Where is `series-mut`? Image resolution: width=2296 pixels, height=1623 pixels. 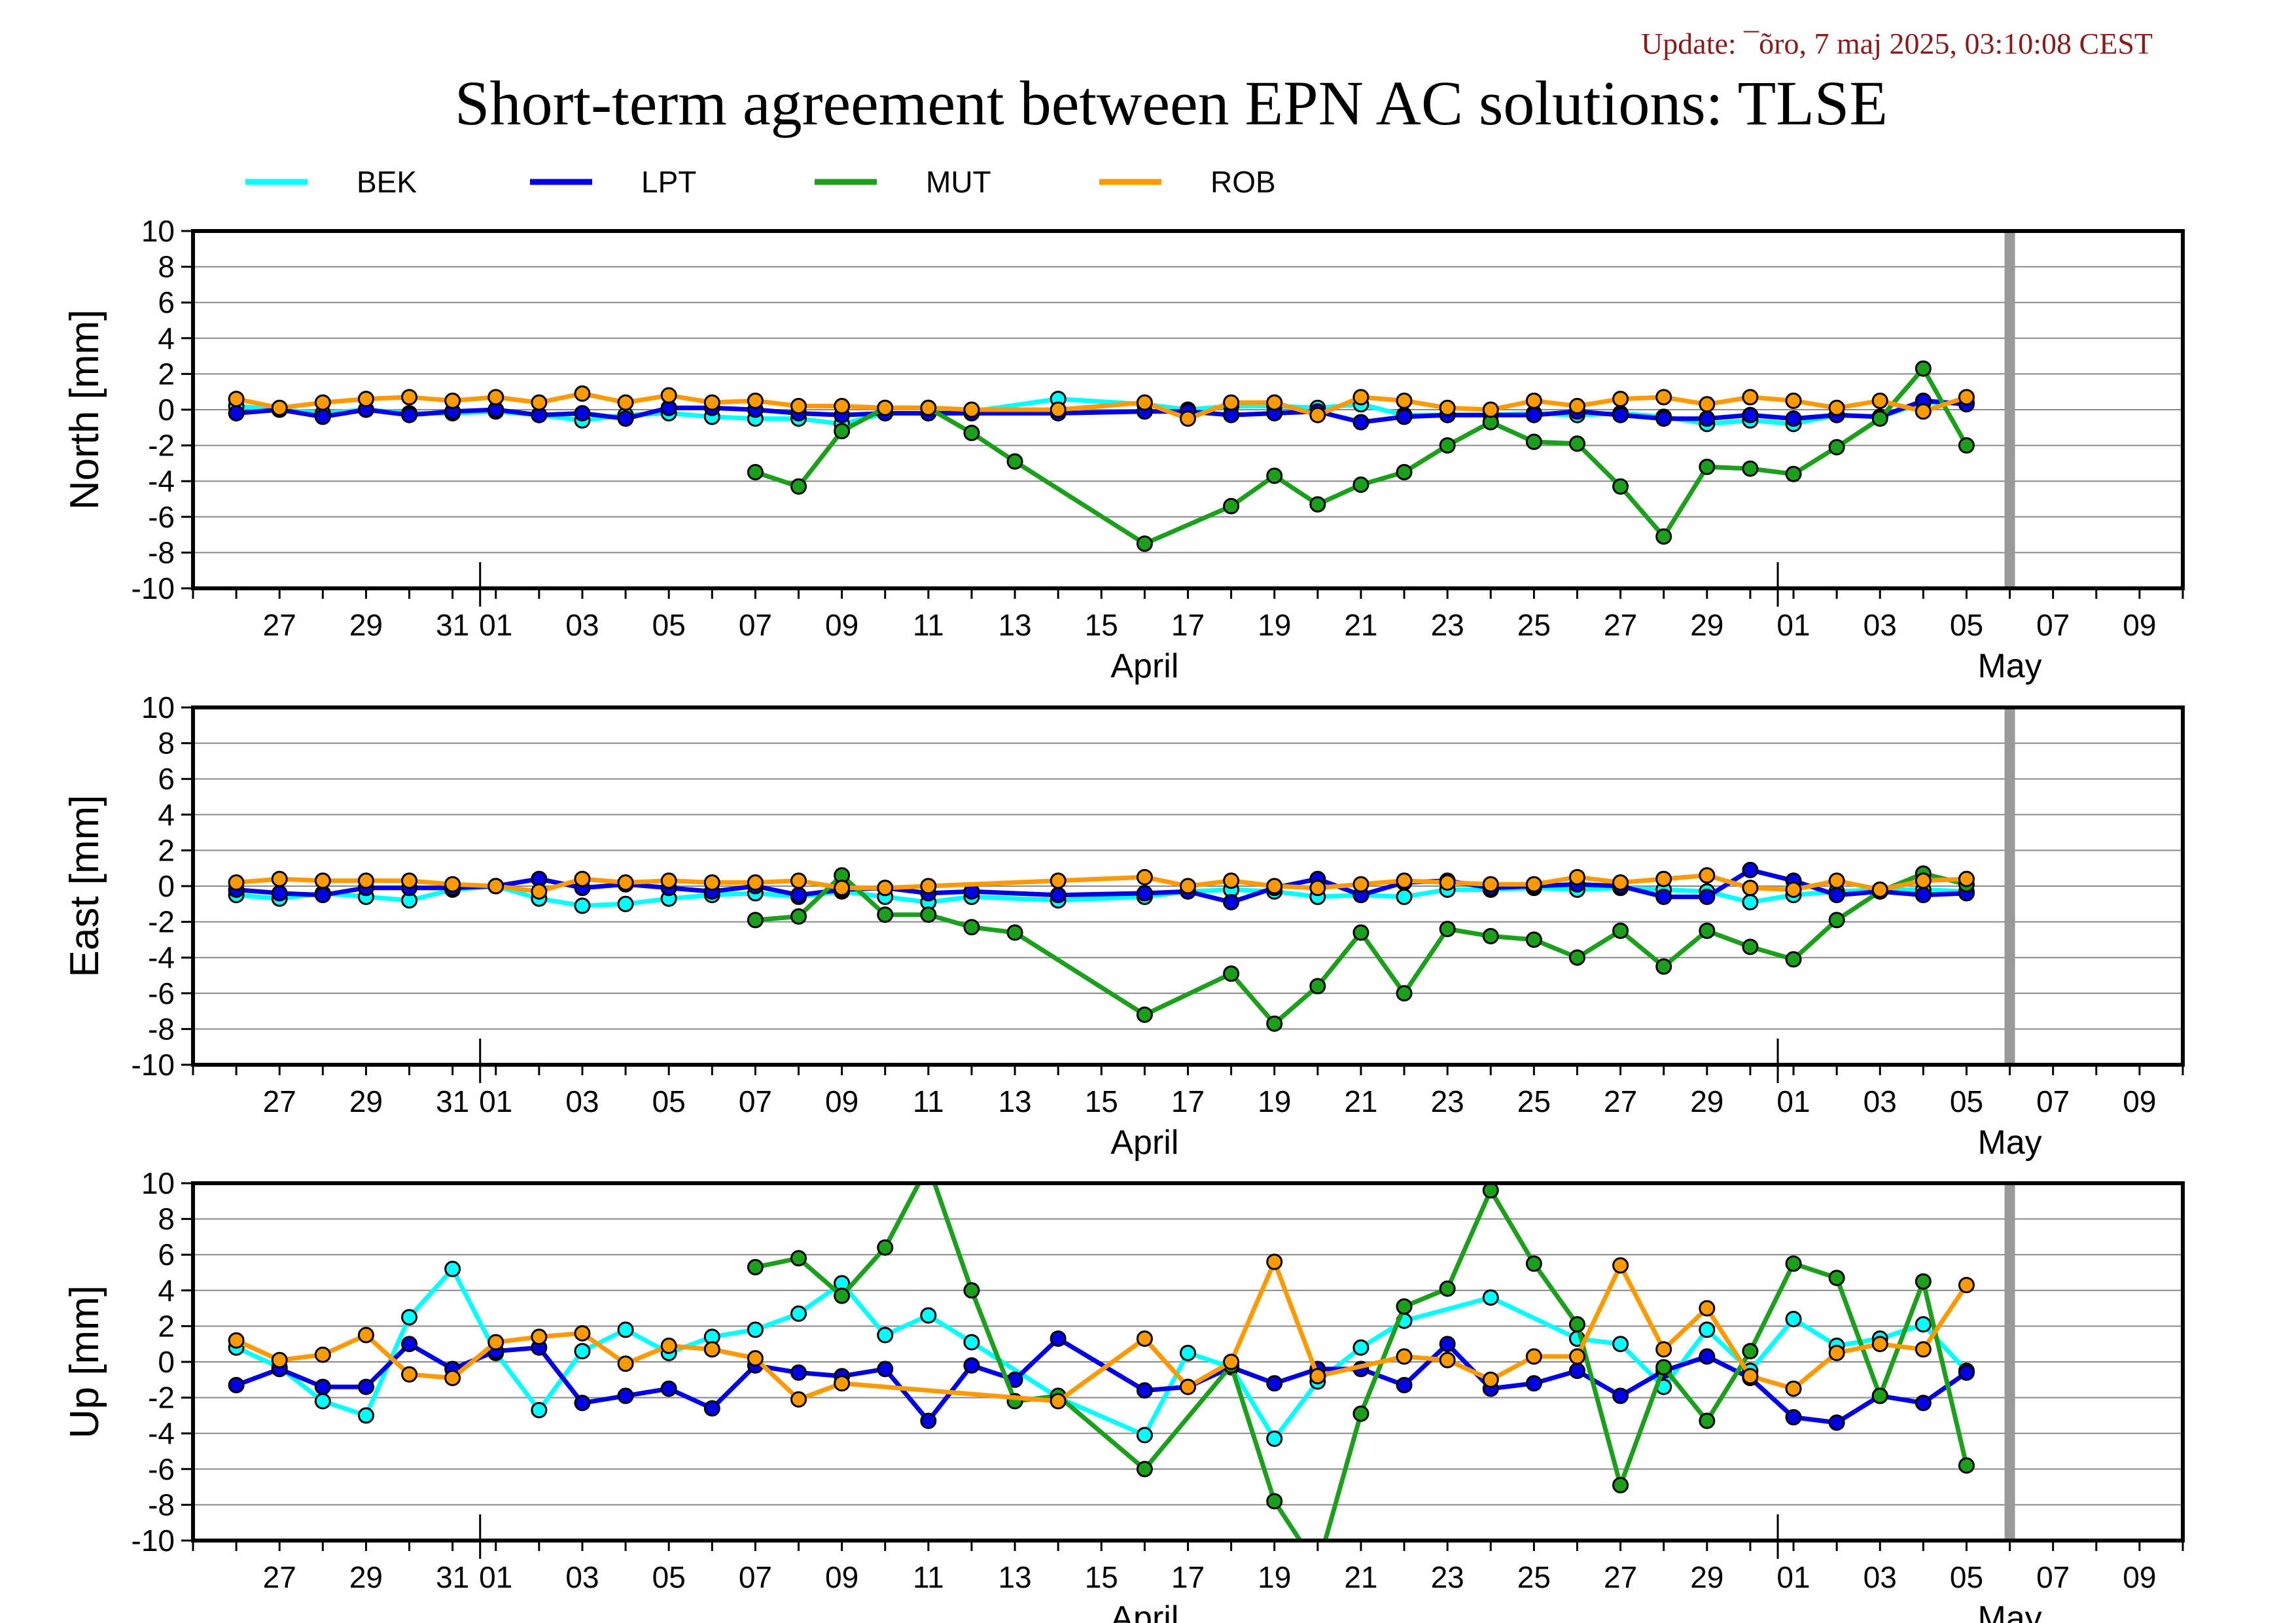
series-mut is located at coordinates (1361, 1362).